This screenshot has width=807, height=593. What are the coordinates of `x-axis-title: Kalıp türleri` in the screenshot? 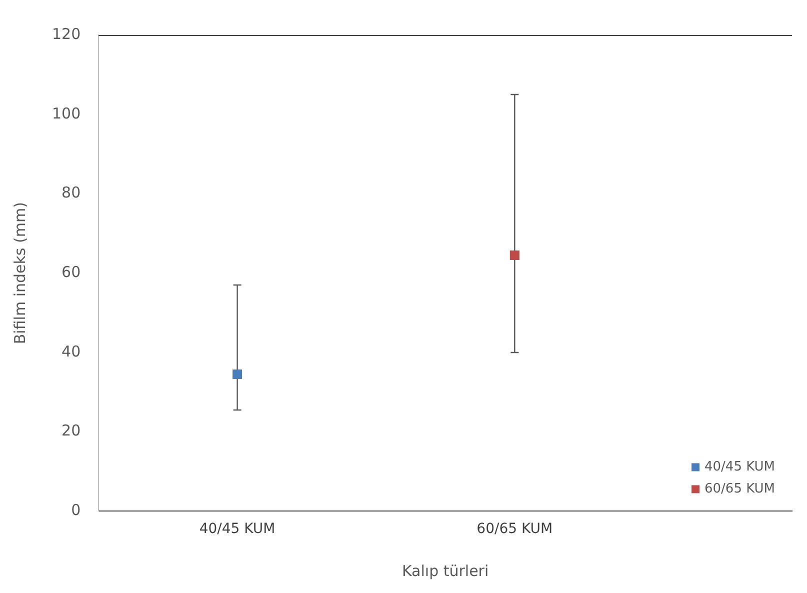 It's located at (445, 571).